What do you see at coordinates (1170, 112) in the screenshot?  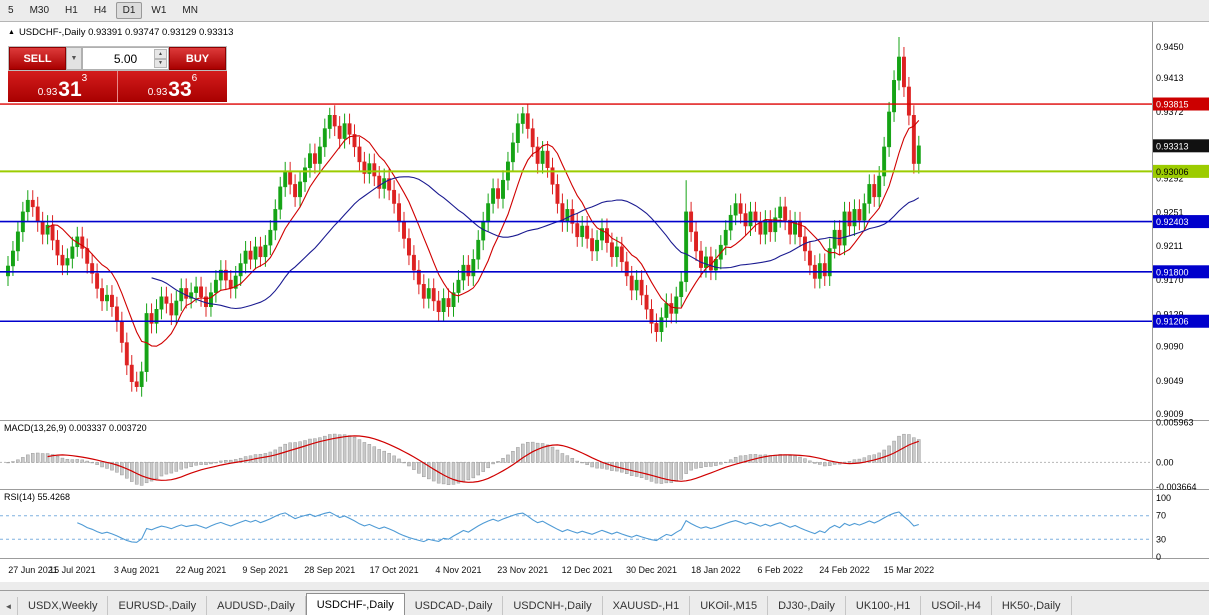 I see `price-scale-label: 0.9372` at bounding box center [1170, 112].